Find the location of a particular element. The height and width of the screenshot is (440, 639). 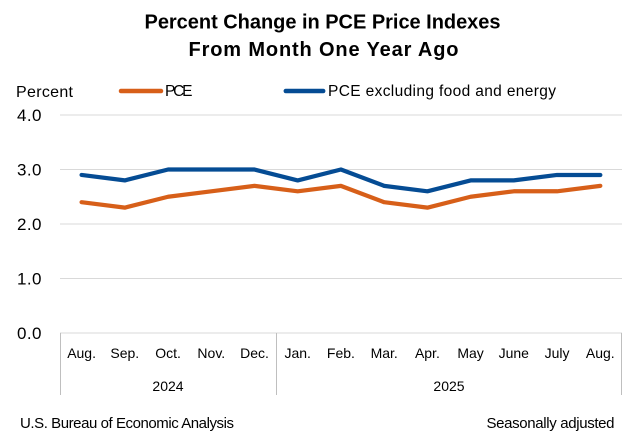

svg-text: Jan. is located at coordinates (297, 353).